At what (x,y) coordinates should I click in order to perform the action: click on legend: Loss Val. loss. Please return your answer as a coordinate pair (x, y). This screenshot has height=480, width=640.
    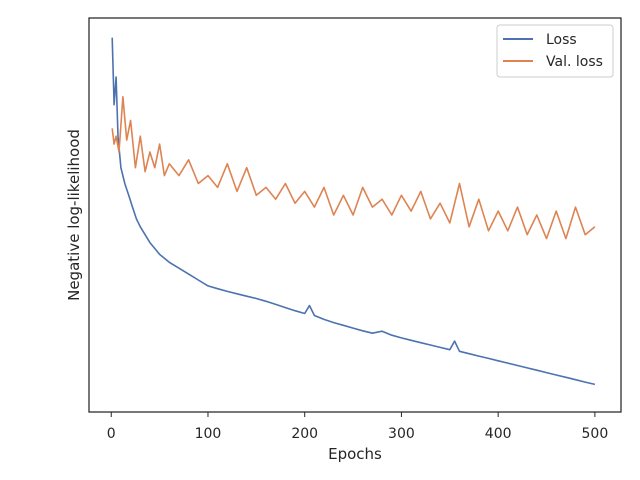
    Looking at the image, I should click on (555, 51).